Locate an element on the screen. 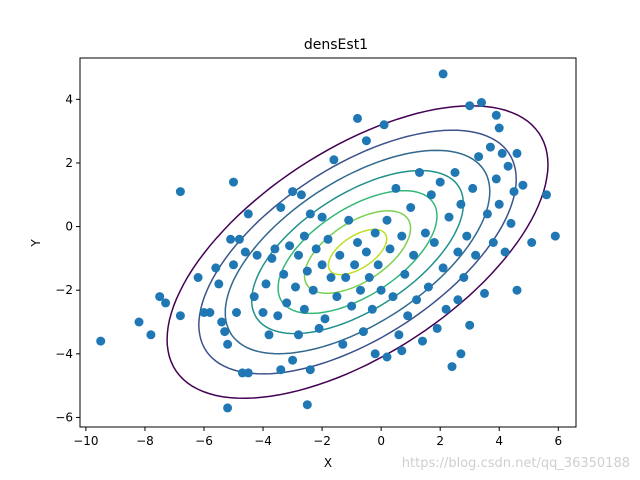  y-tick-label: 2 is located at coordinates (69, 163).